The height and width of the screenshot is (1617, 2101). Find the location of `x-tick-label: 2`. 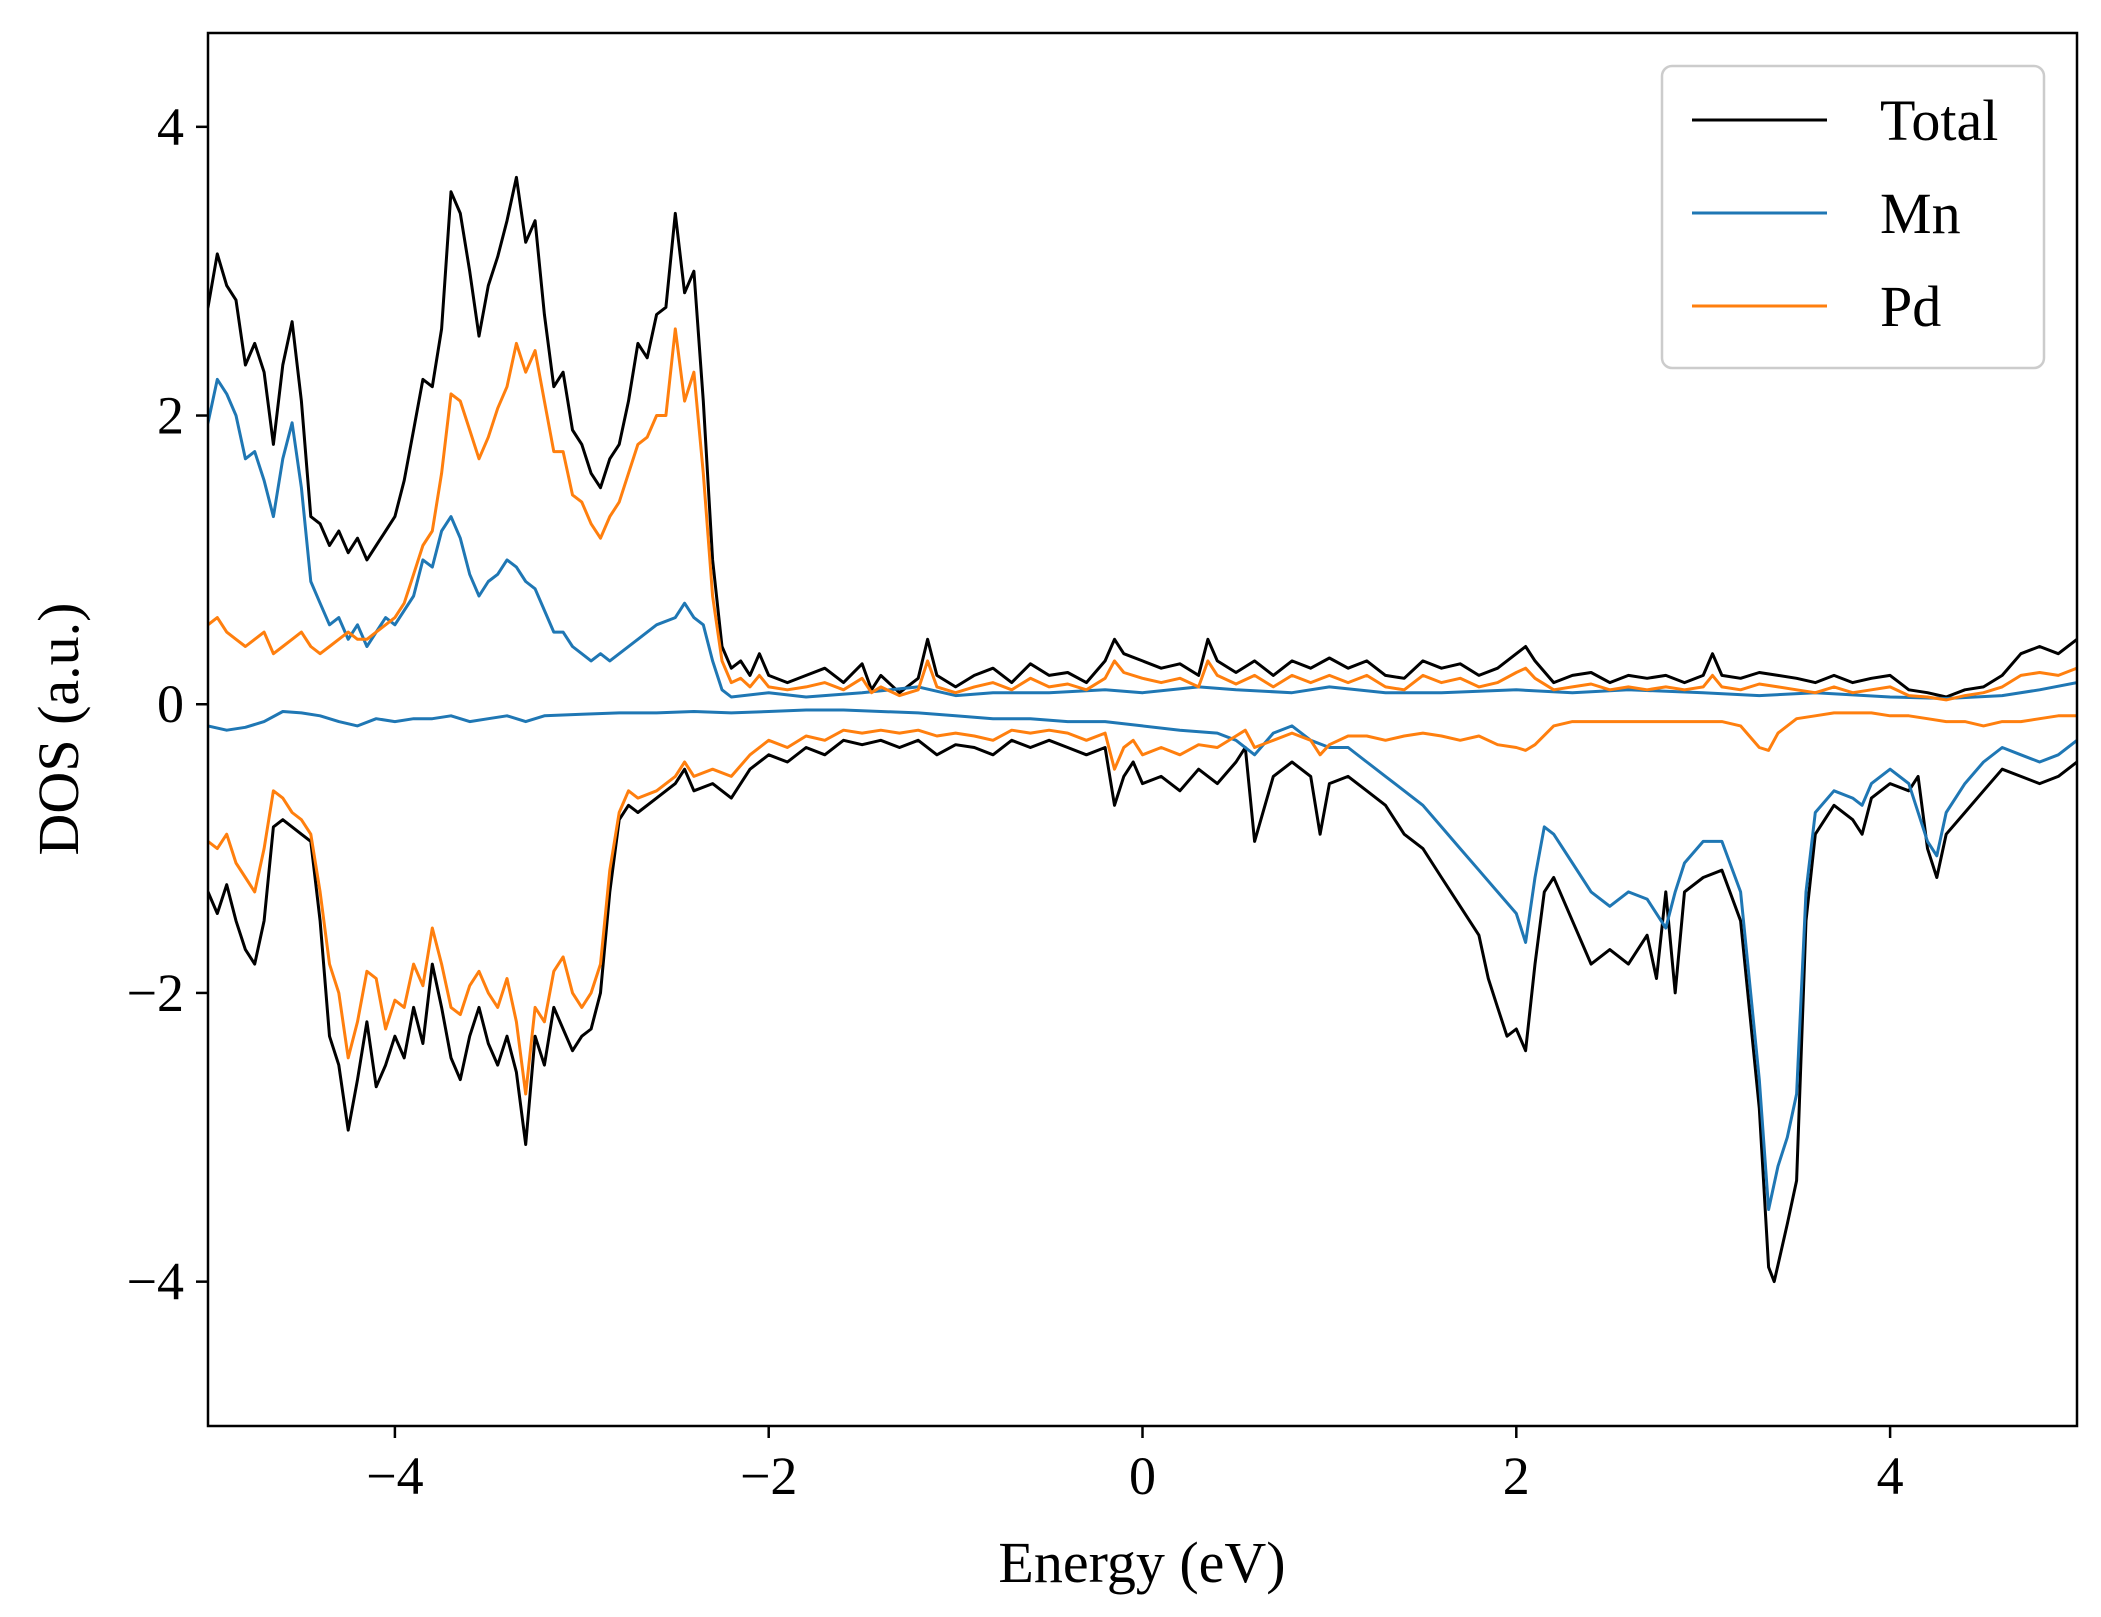

x-tick-label: 2 is located at coordinates (1516, 1476).